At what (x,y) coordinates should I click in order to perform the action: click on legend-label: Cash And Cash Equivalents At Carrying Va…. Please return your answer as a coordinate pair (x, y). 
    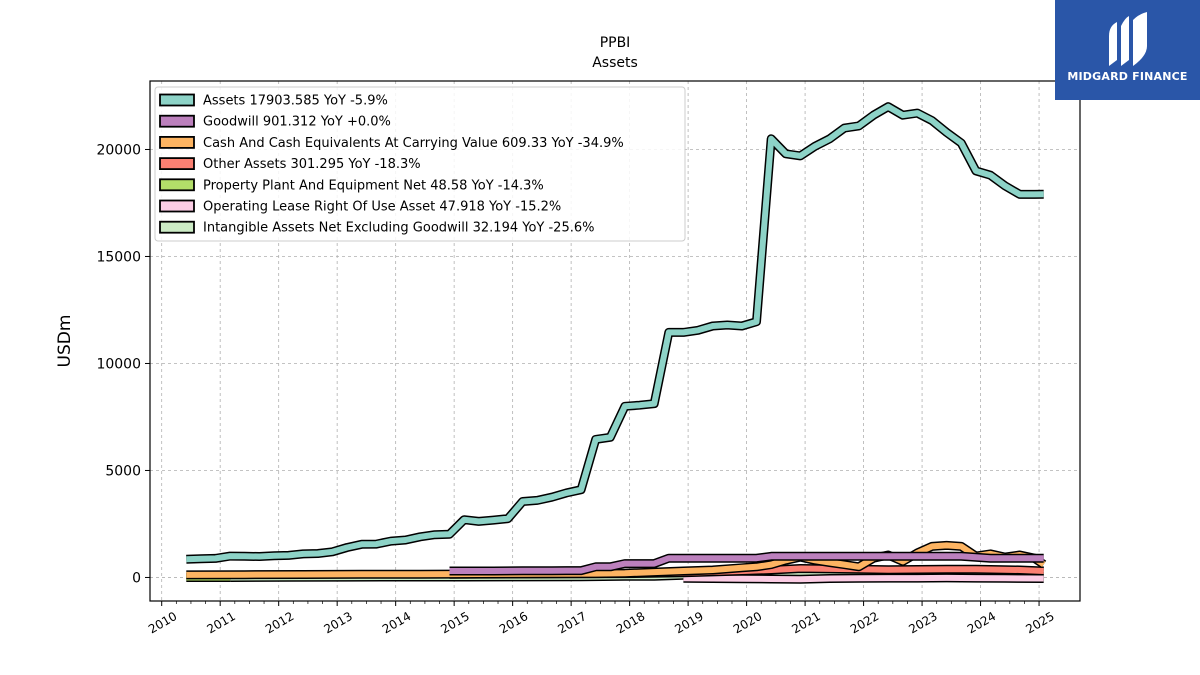
    Looking at the image, I should click on (413, 143).